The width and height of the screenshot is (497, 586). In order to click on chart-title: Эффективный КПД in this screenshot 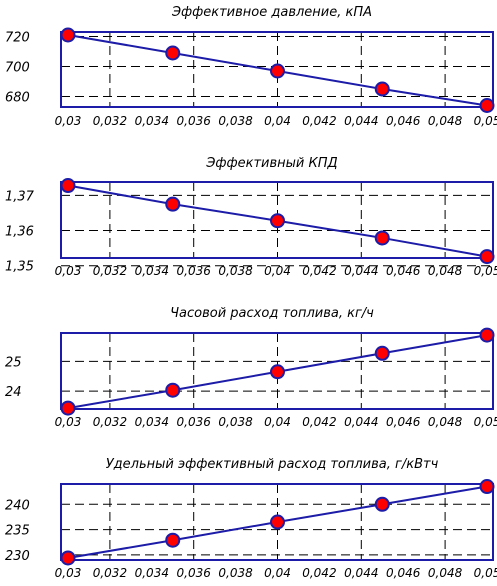, I will do `click(271, 163)`.